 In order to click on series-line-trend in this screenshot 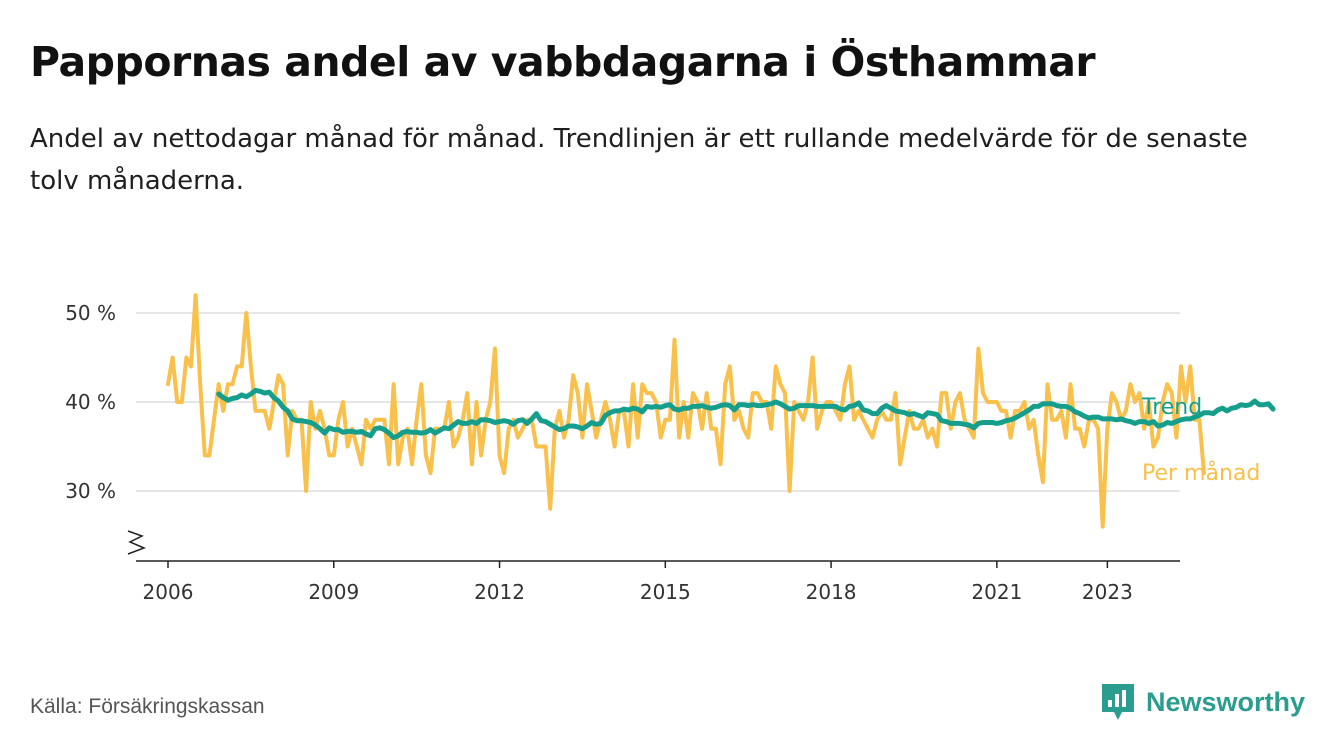, I will do `click(746, 414)`.